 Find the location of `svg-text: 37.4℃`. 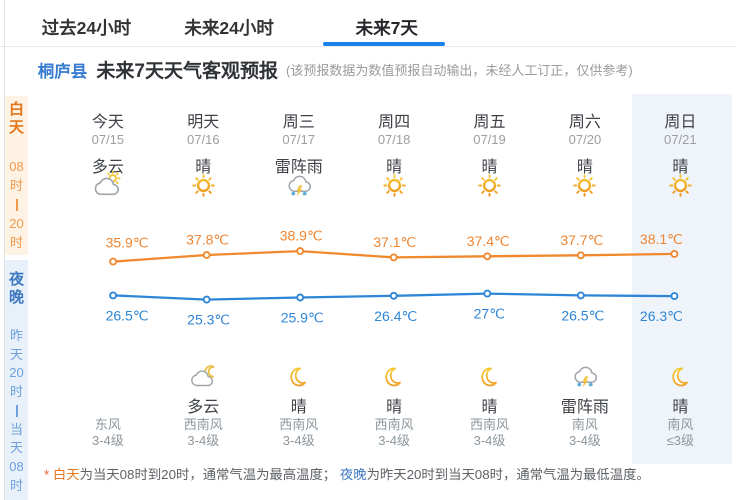

svg-text: 37.4℃ is located at coordinates (488, 241).